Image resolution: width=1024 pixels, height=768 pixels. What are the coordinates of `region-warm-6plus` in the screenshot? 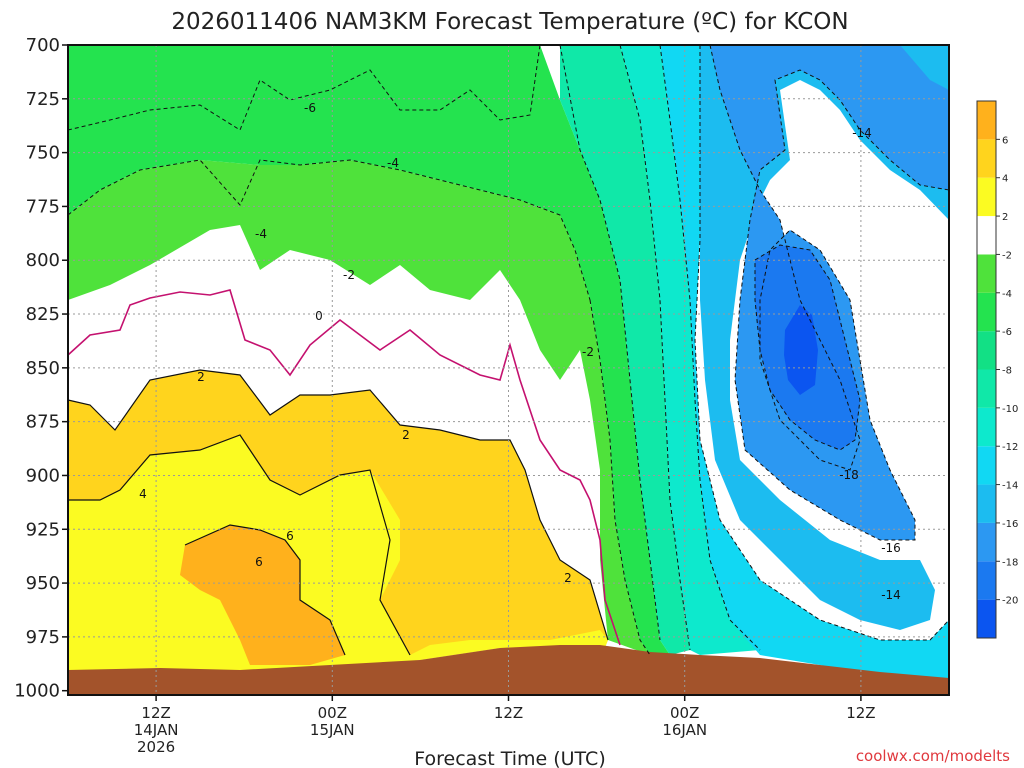 It's located at (262, 595).